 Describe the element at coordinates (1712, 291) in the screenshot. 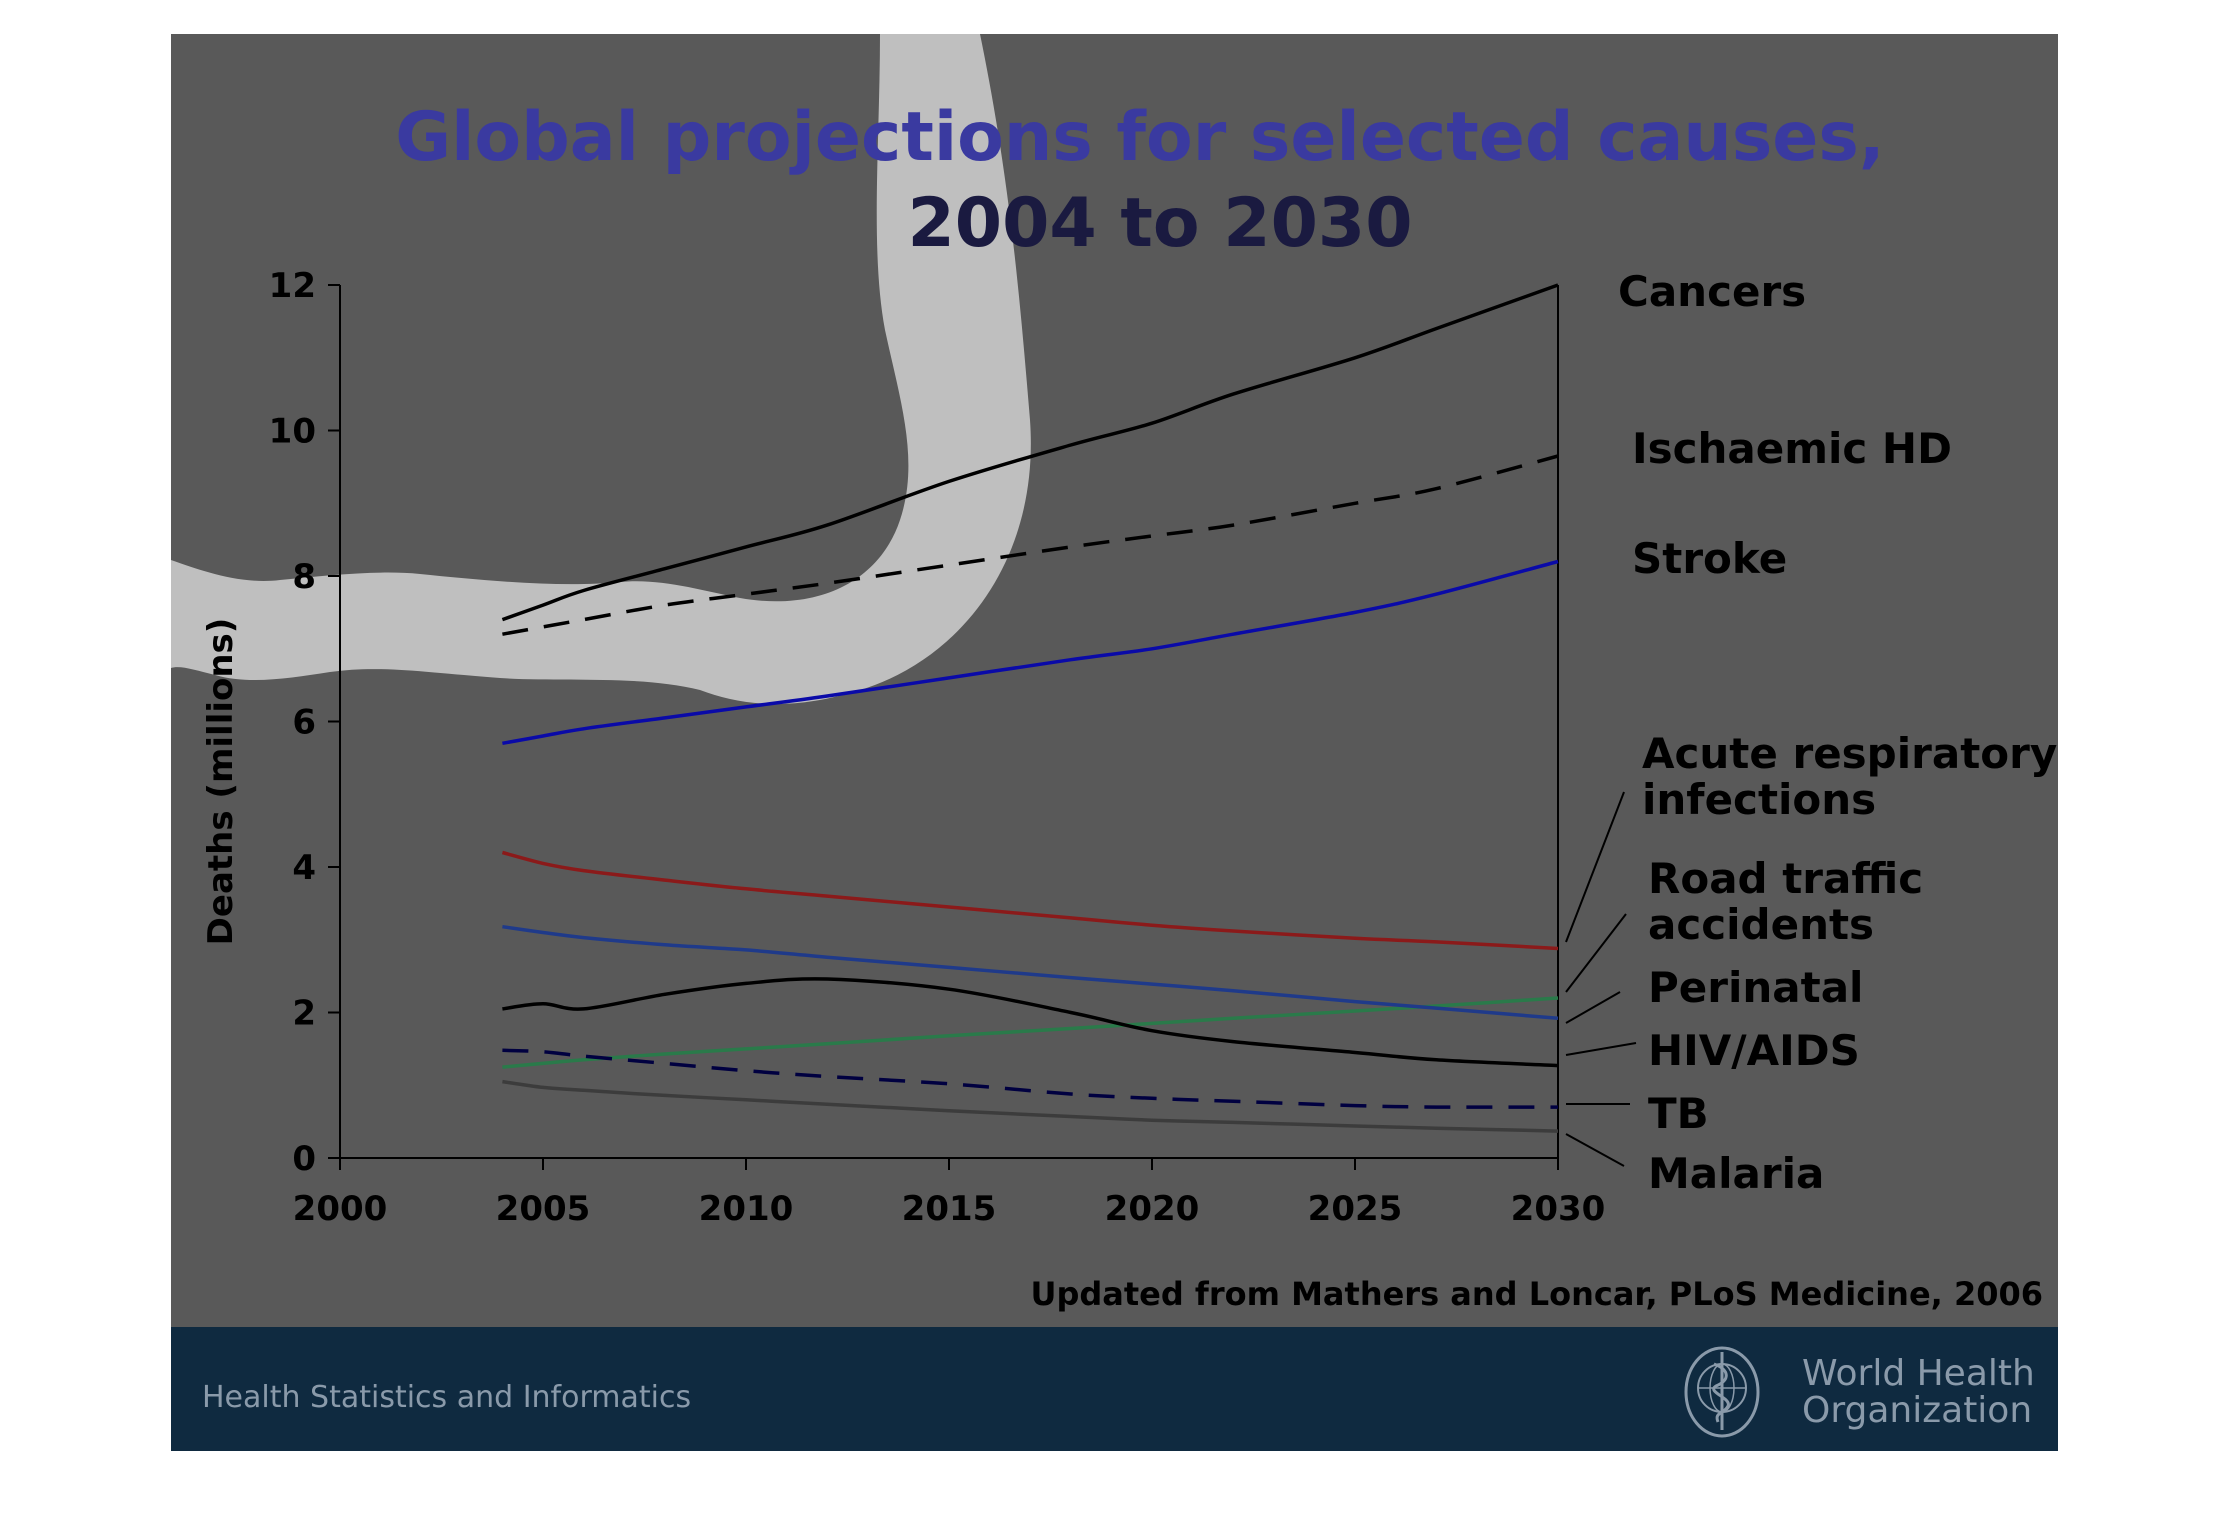

I see `series-label-cancers: Cancers` at that location.